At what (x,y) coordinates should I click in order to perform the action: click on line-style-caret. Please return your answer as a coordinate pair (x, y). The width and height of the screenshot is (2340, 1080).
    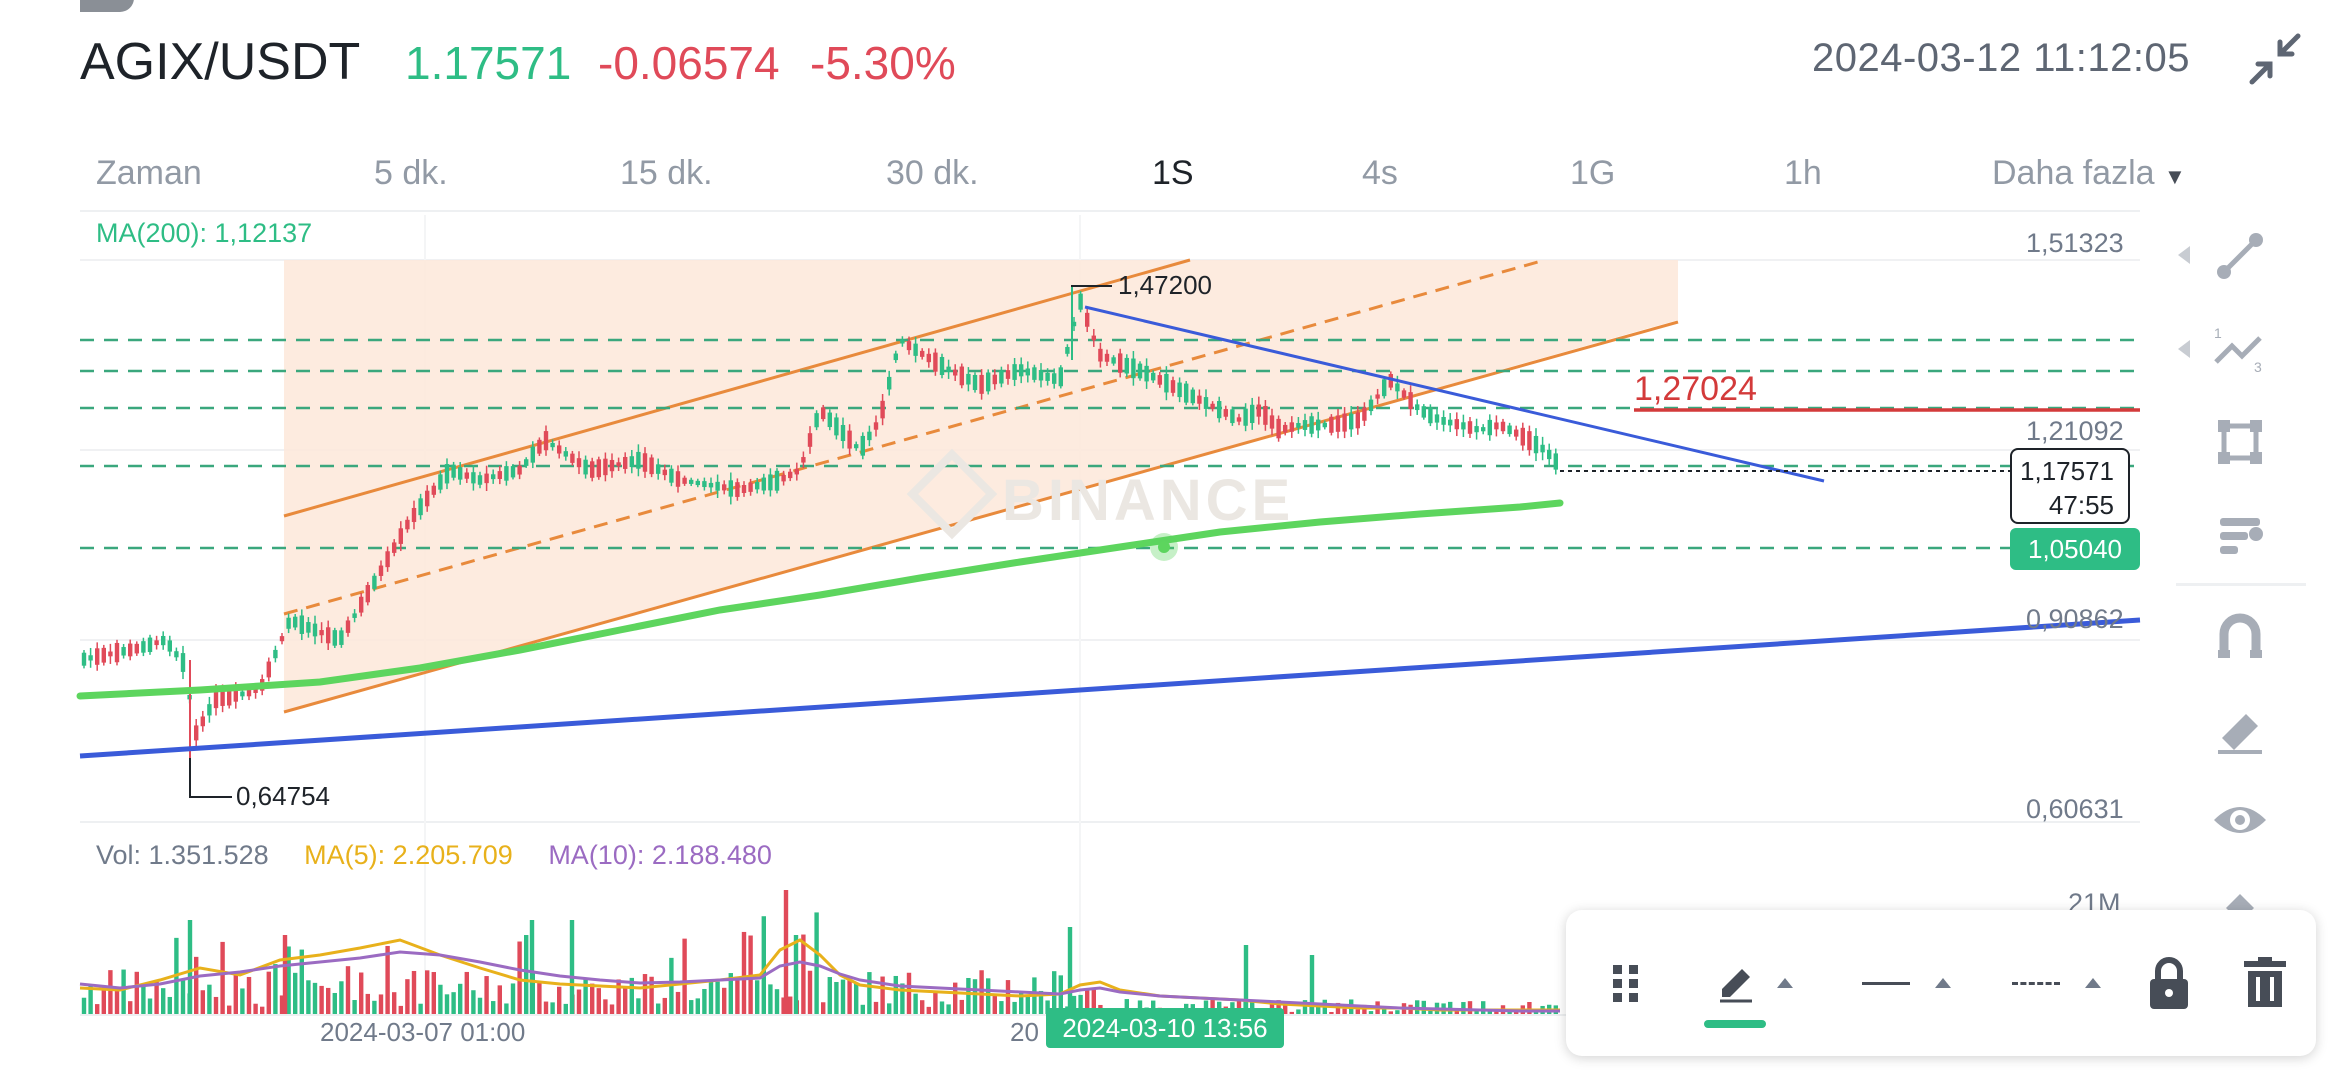
    Looking at the image, I should click on (1943, 983).